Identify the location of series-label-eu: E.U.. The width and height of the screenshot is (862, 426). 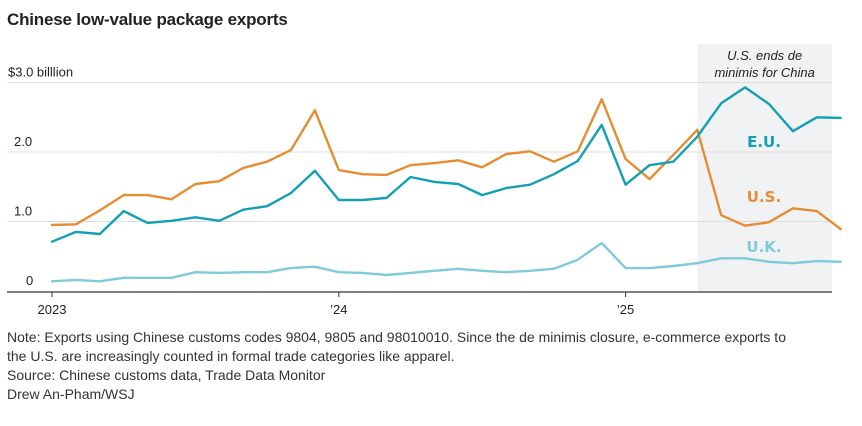
(764, 142).